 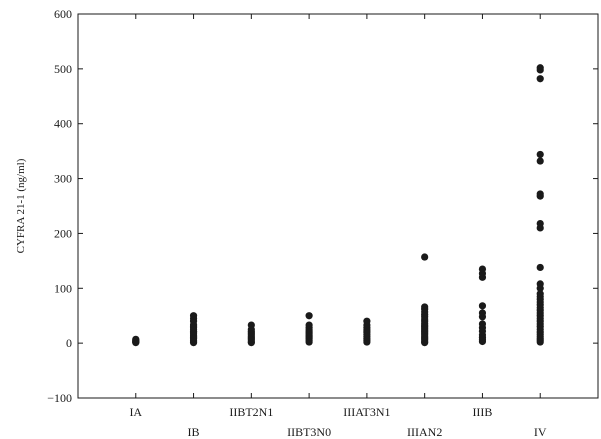 I want to click on x-tick-label: IIIB, so click(x=482, y=412).